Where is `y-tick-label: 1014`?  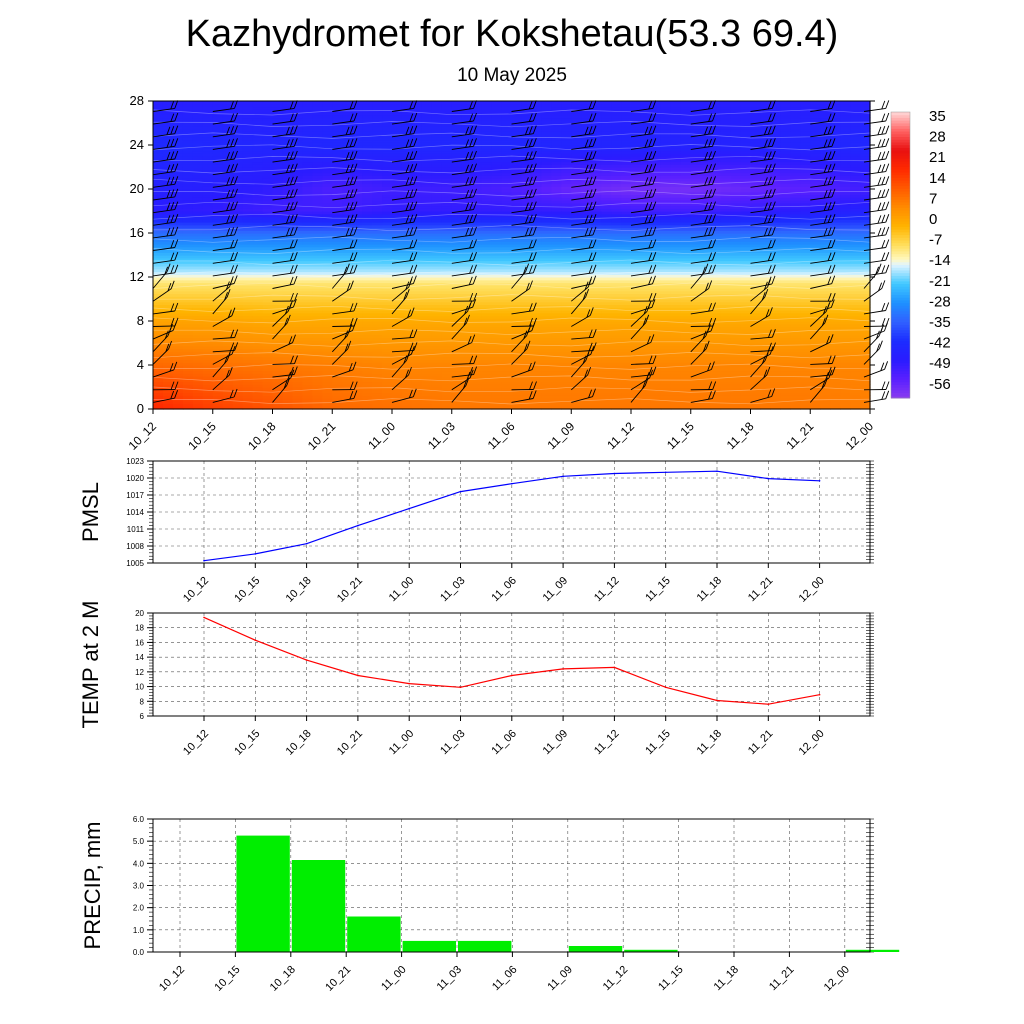 y-tick-label: 1014 is located at coordinates (135, 512).